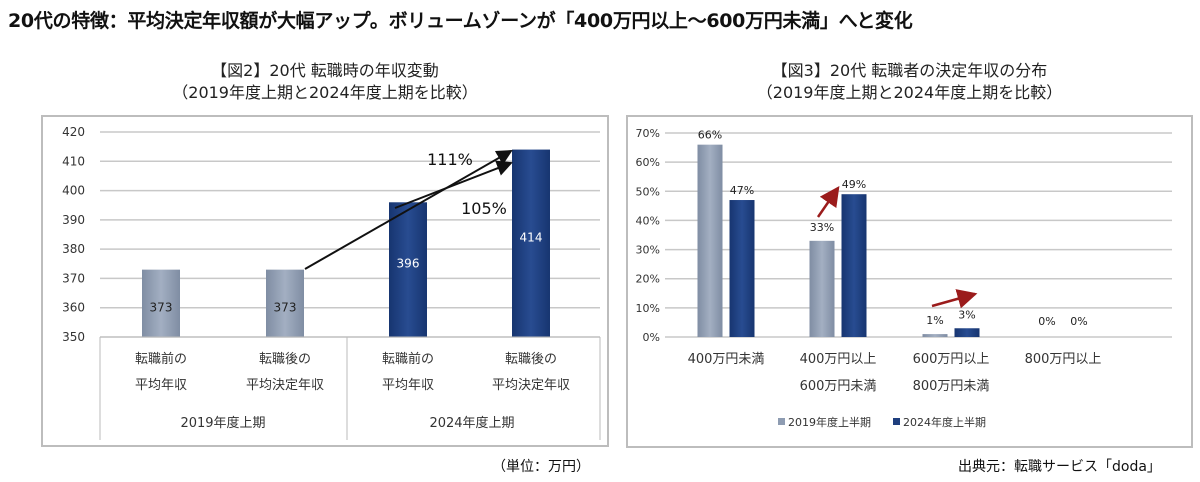  Describe the element at coordinates (909, 92) in the screenshot. I see `chart3-subtitle: （2019年度上期と2024年度上期を比較）` at that location.